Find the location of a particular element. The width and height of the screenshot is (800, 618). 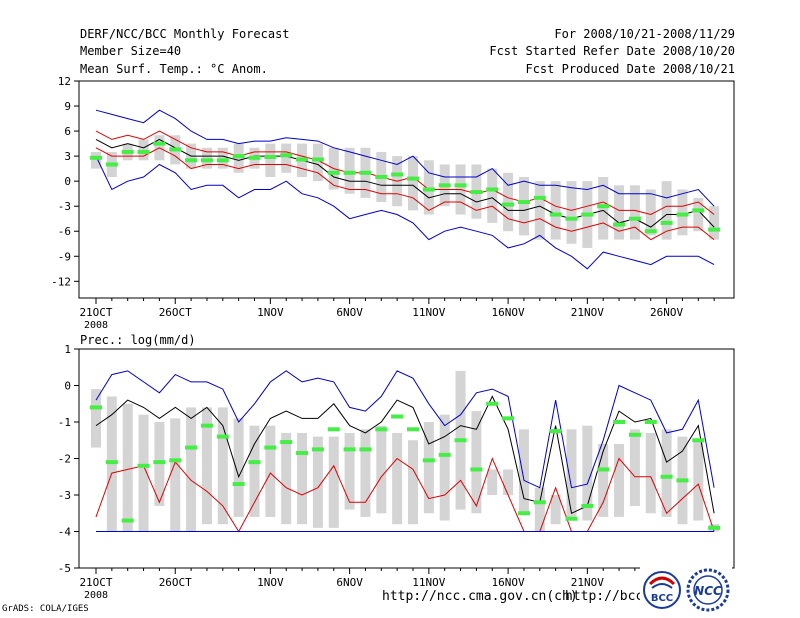

prec-xtick-label: 21NOV is located at coordinates (587, 582).